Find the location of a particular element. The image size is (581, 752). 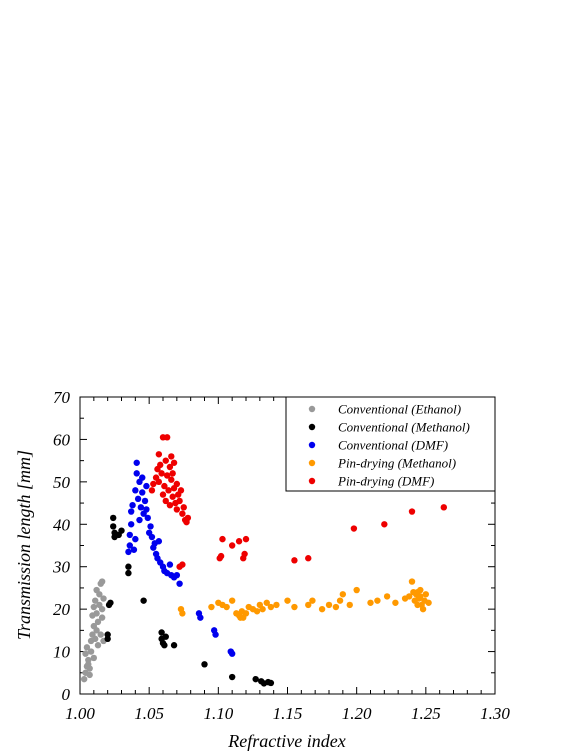

x-axis-label: Refractive index is located at coordinates (286, 741).